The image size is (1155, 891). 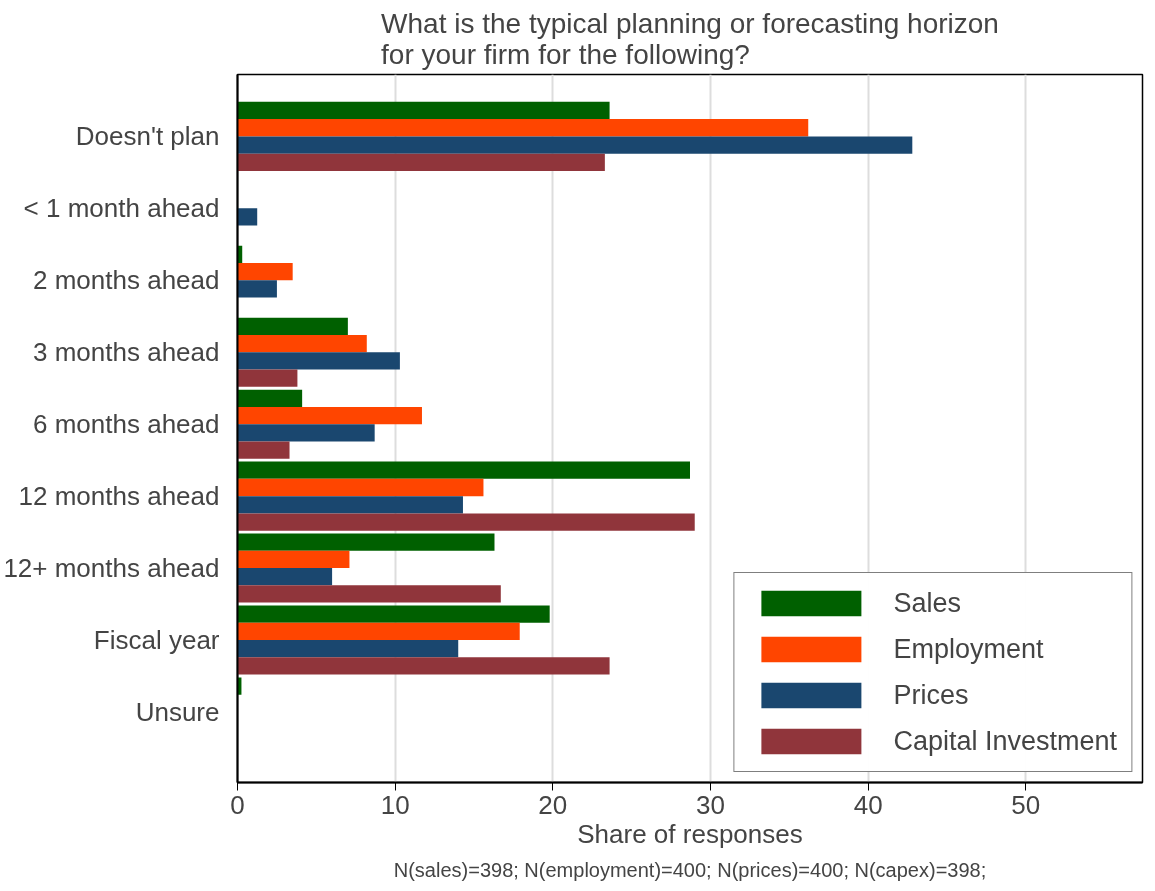 I want to click on y-tick-label: Unsure, so click(x=177, y=711).